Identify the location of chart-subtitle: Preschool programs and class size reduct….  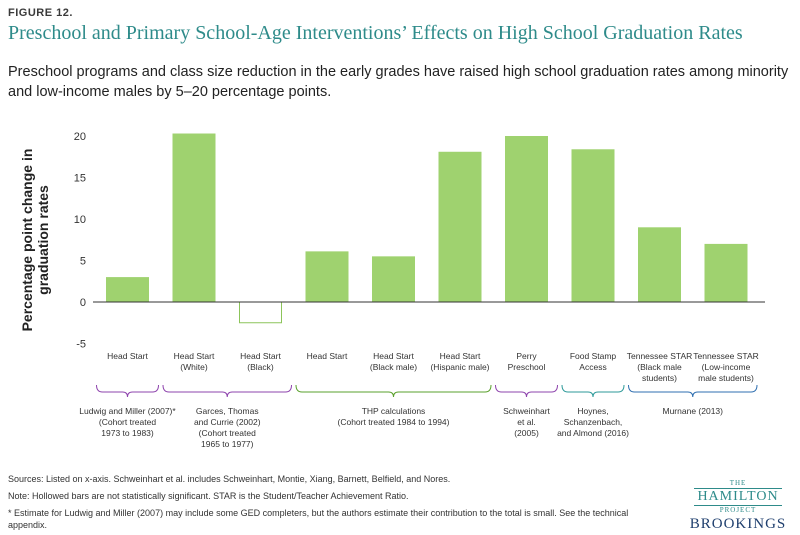
(398, 82).